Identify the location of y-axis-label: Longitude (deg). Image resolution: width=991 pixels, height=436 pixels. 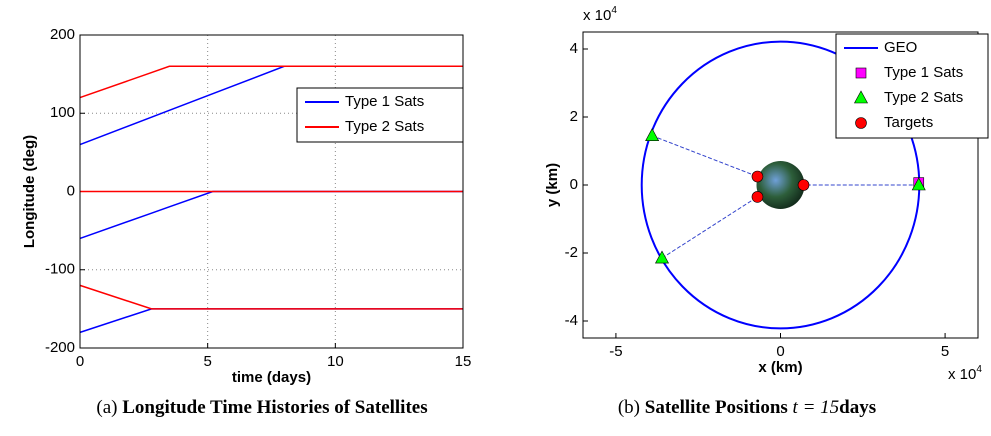
(29, 191).